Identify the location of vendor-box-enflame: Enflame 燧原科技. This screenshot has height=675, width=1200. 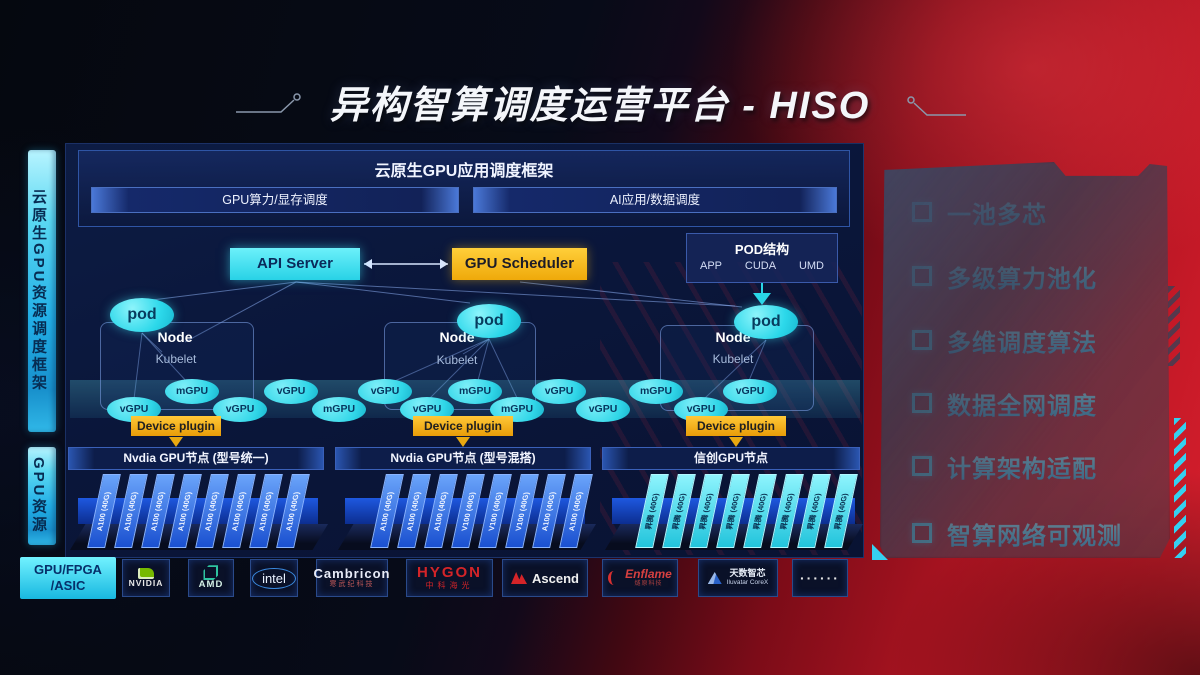
(640, 578).